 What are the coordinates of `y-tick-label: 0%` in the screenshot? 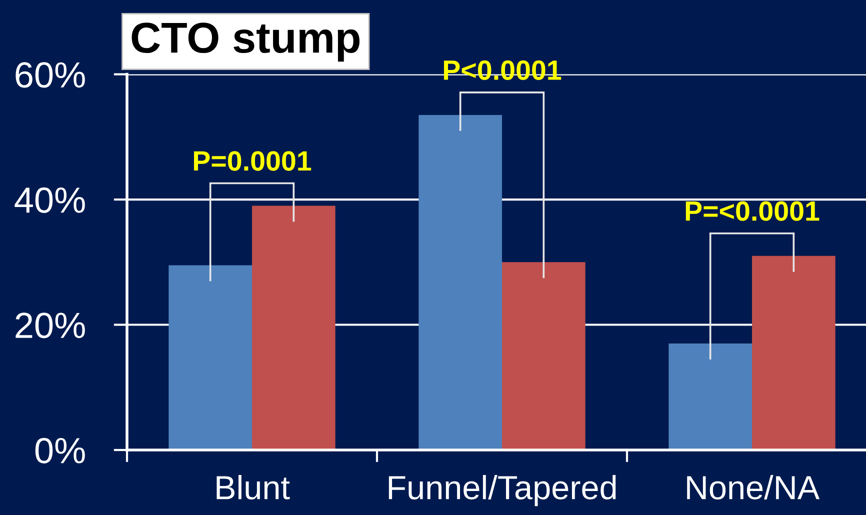 It's located at (60, 451).